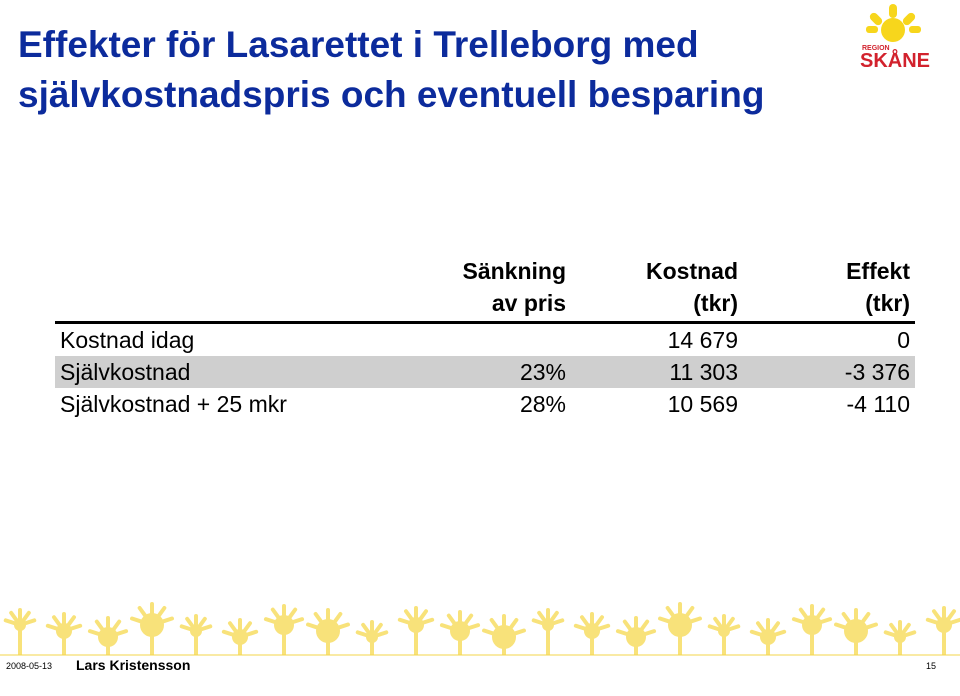 The width and height of the screenshot is (960, 696). Describe the element at coordinates (173, 404) in the screenshot. I see `row-label: Självkostnad + 25 mkr` at that location.